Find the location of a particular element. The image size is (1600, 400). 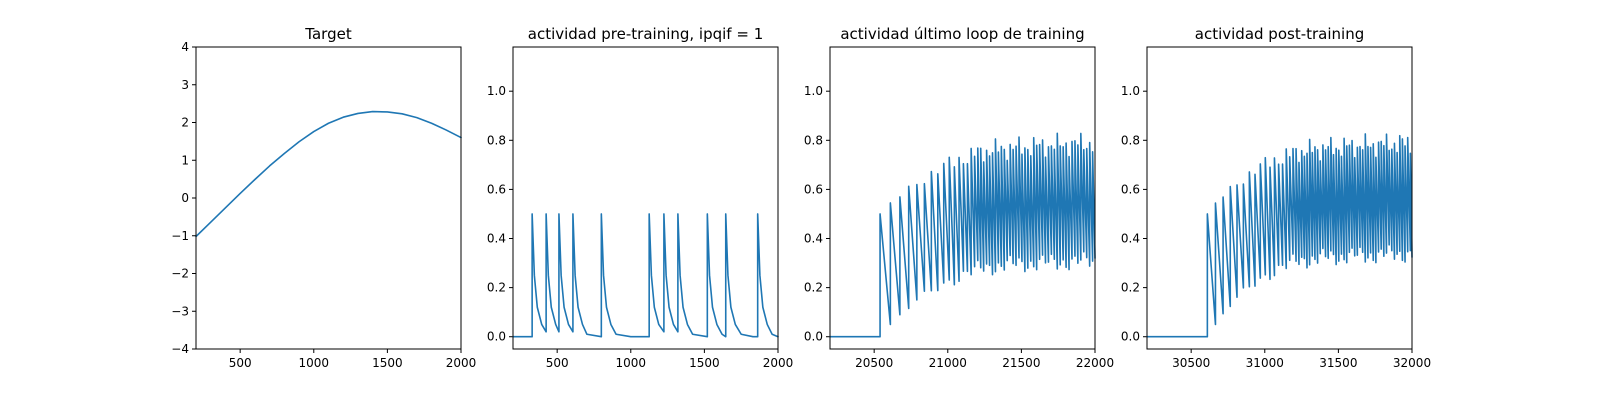

x-tick-label: 31000 is located at coordinates (1265, 363).